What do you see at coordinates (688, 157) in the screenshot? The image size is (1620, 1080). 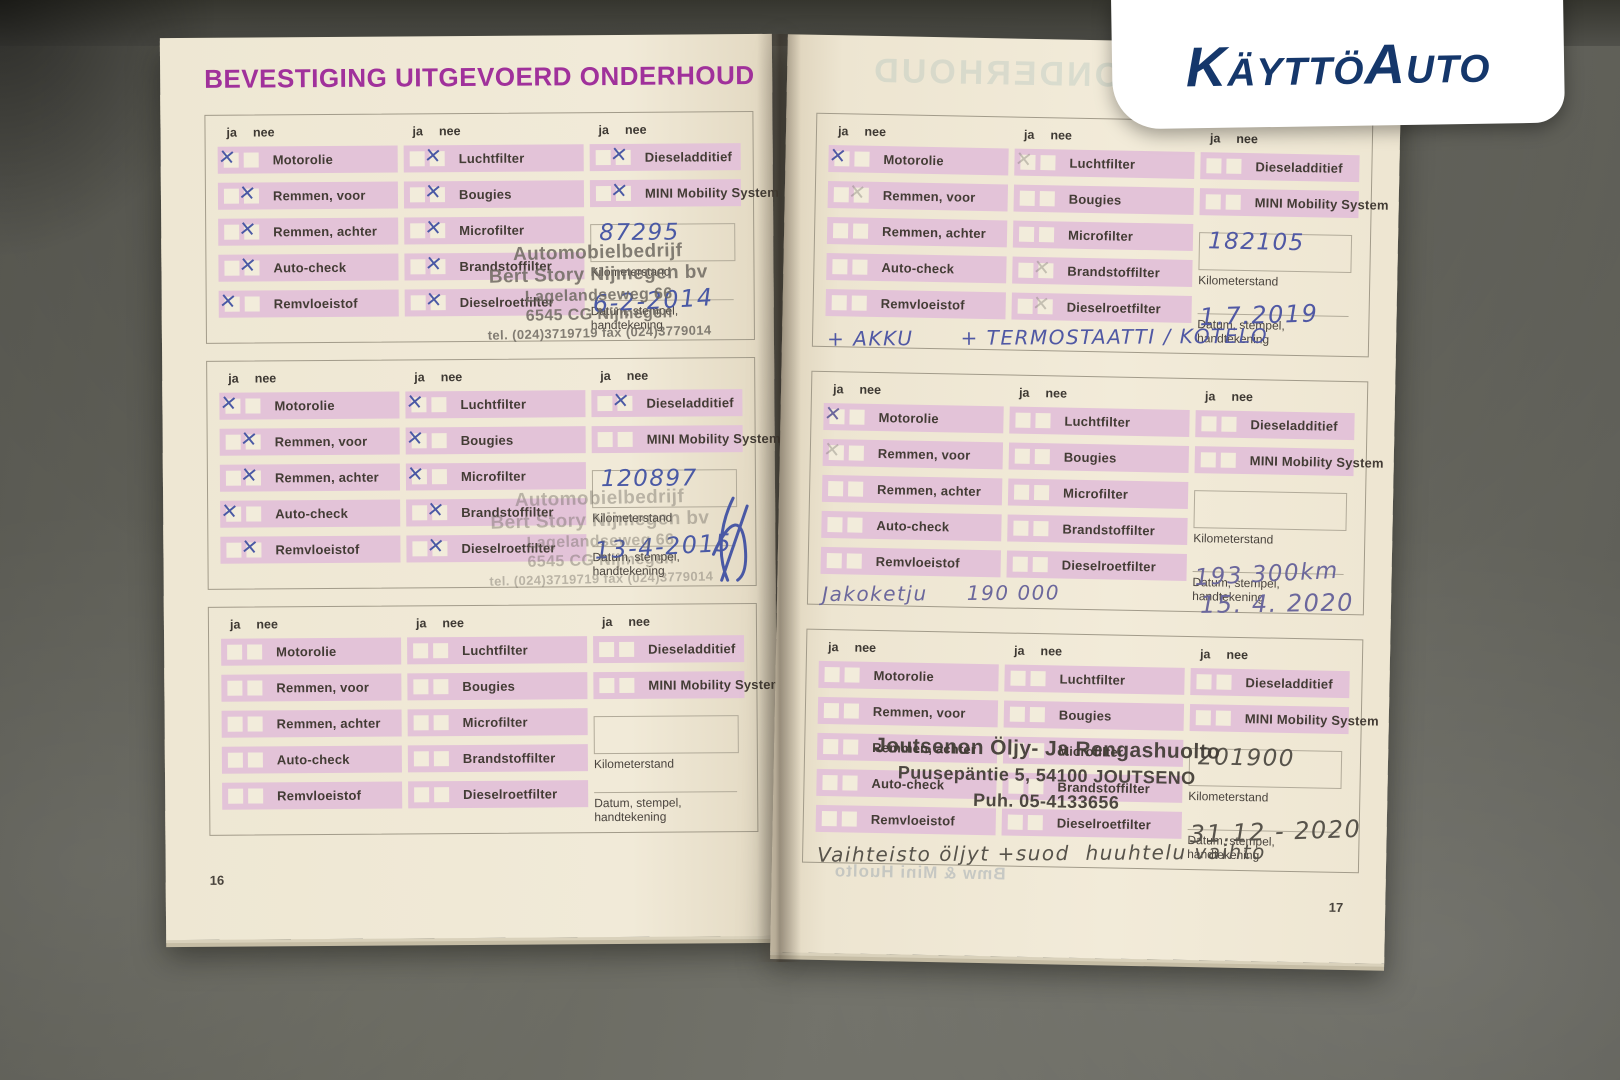 I see `checklist-label: Dieseladditief` at bounding box center [688, 157].